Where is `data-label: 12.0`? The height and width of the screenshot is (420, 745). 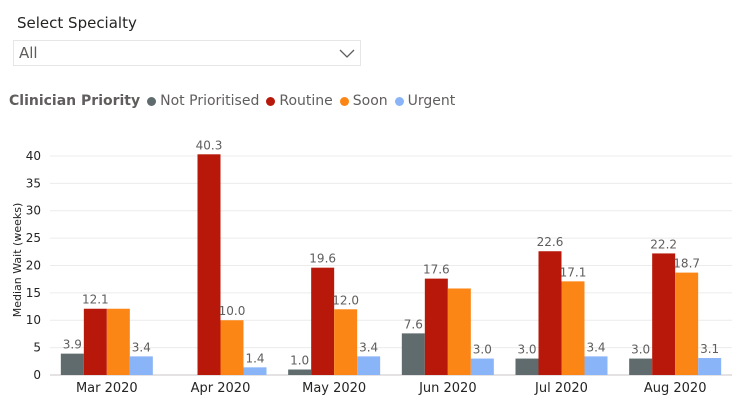 data-label: 12.0 is located at coordinates (345, 300).